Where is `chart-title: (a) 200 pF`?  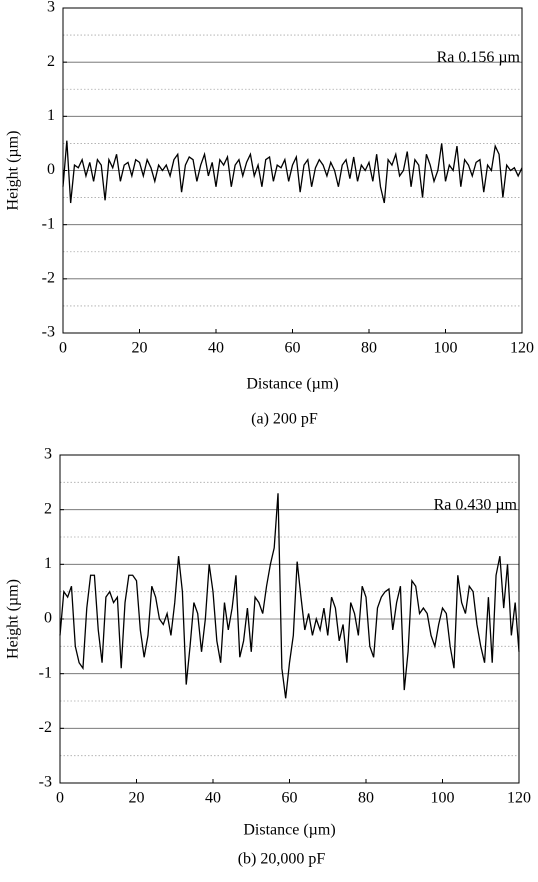
chart-title: (a) 200 pF is located at coordinates (284, 419).